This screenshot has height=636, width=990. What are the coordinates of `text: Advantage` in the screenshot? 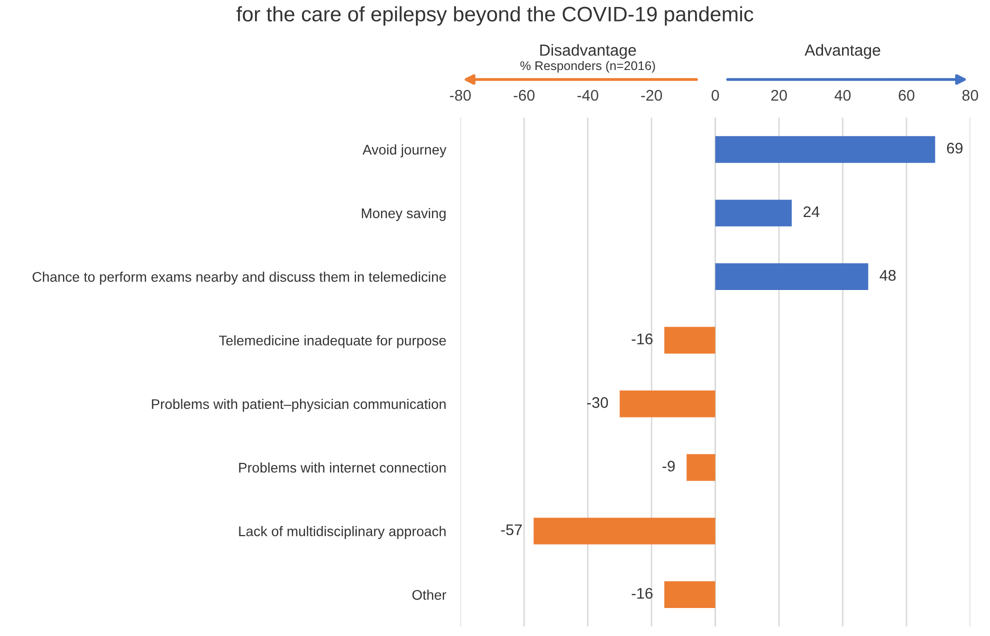 It's located at (842, 51).